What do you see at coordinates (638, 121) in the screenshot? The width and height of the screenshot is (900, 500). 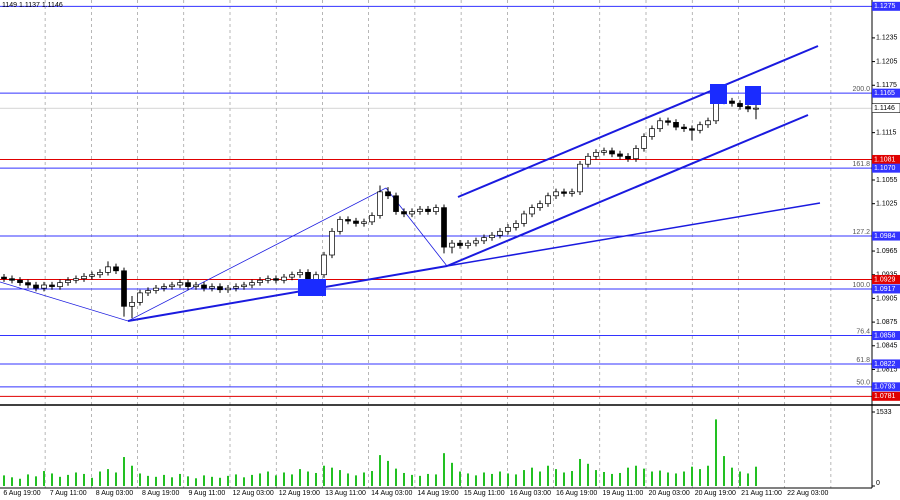 I see `channel-upper` at bounding box center [638, 121].